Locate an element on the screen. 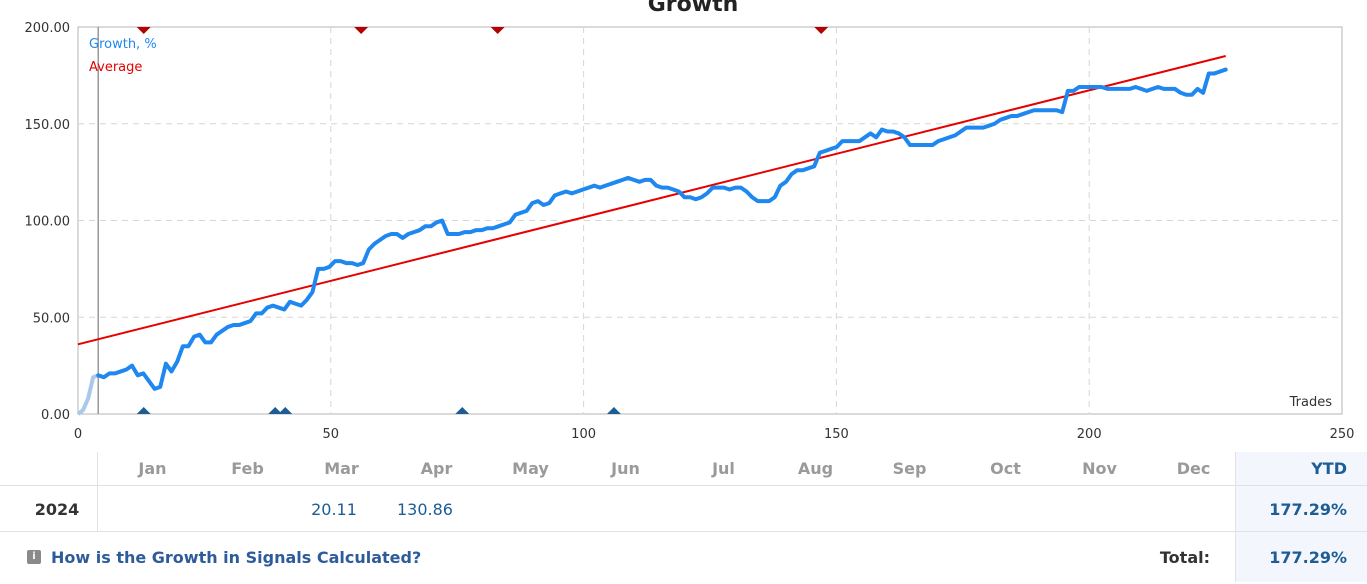  month-feb: Feb is located at coordinates (247, 468).